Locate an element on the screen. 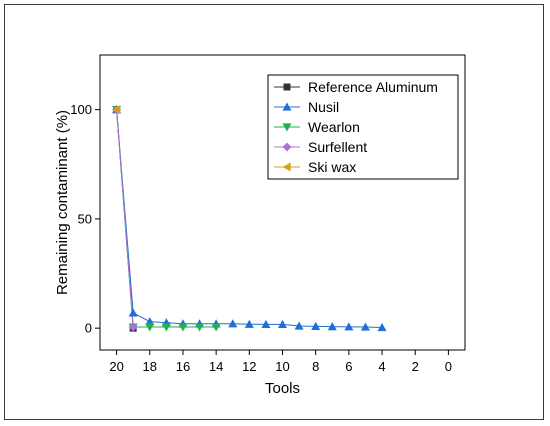  legend-label-ski-wax: Ski wax is located at coordinates (332, 167).